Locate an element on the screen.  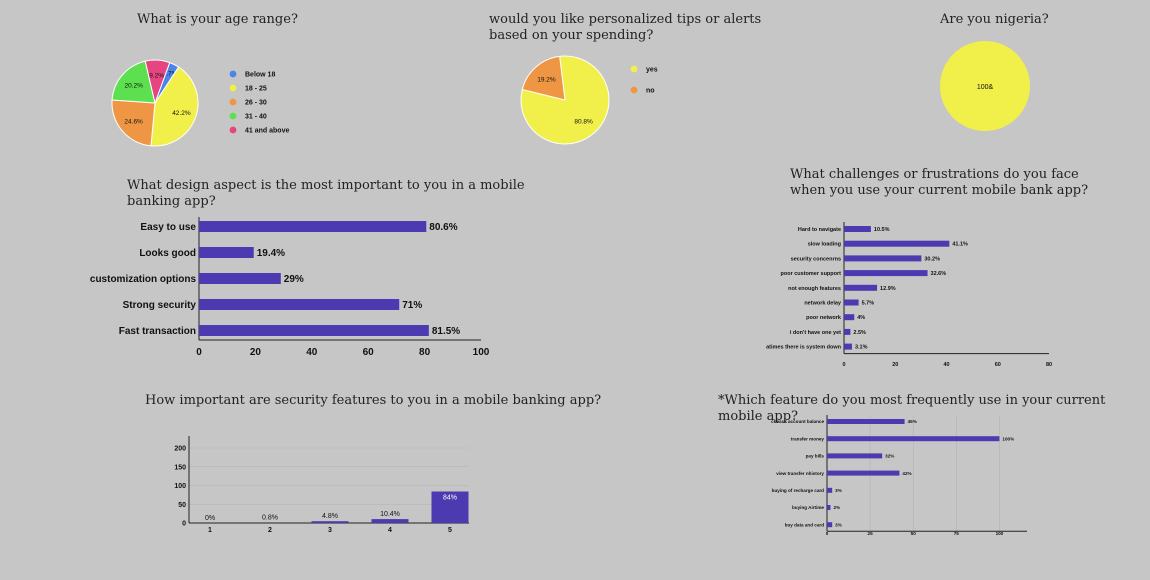
tips-legend-label: no is located at coordinates (650, 91).